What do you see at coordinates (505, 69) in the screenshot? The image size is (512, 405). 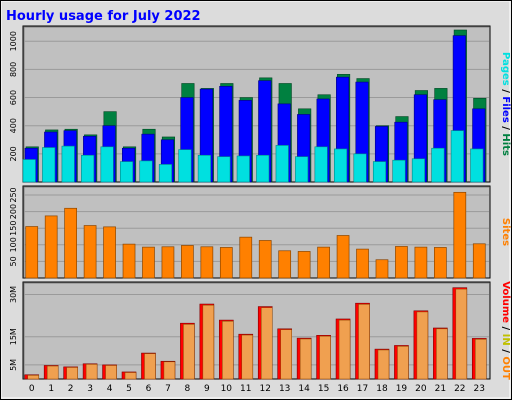 I see `legend-entry-pages: Pages` at bounding box center [505, 69].